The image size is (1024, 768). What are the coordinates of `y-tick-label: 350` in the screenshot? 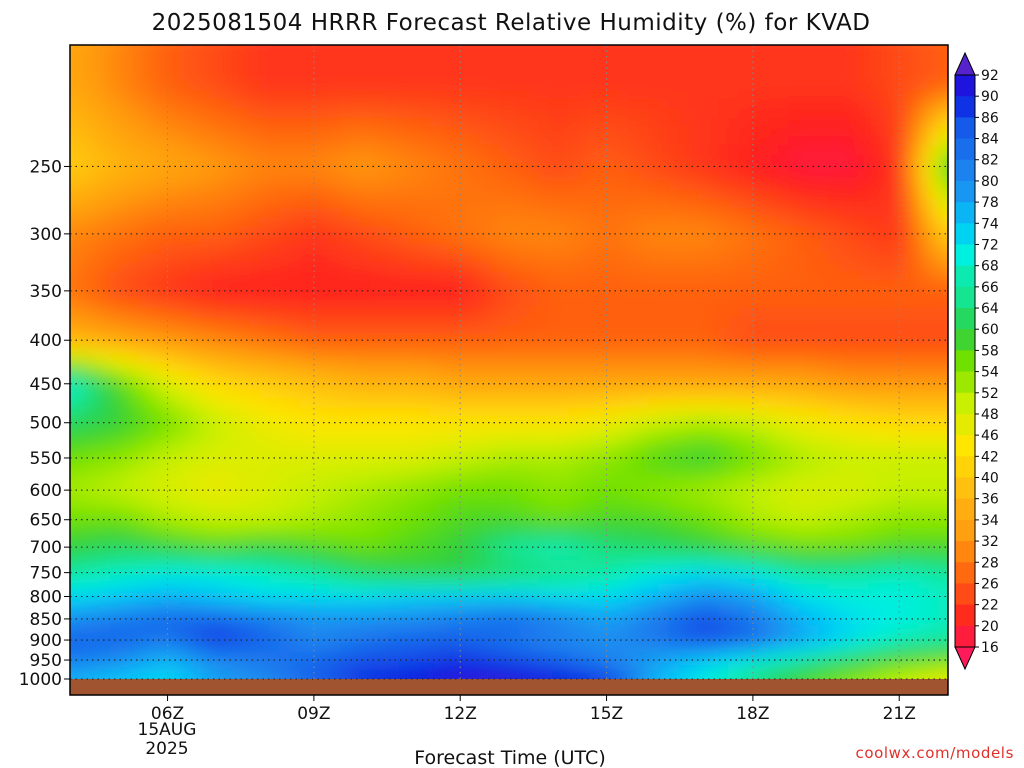 It's located at (46, 292).